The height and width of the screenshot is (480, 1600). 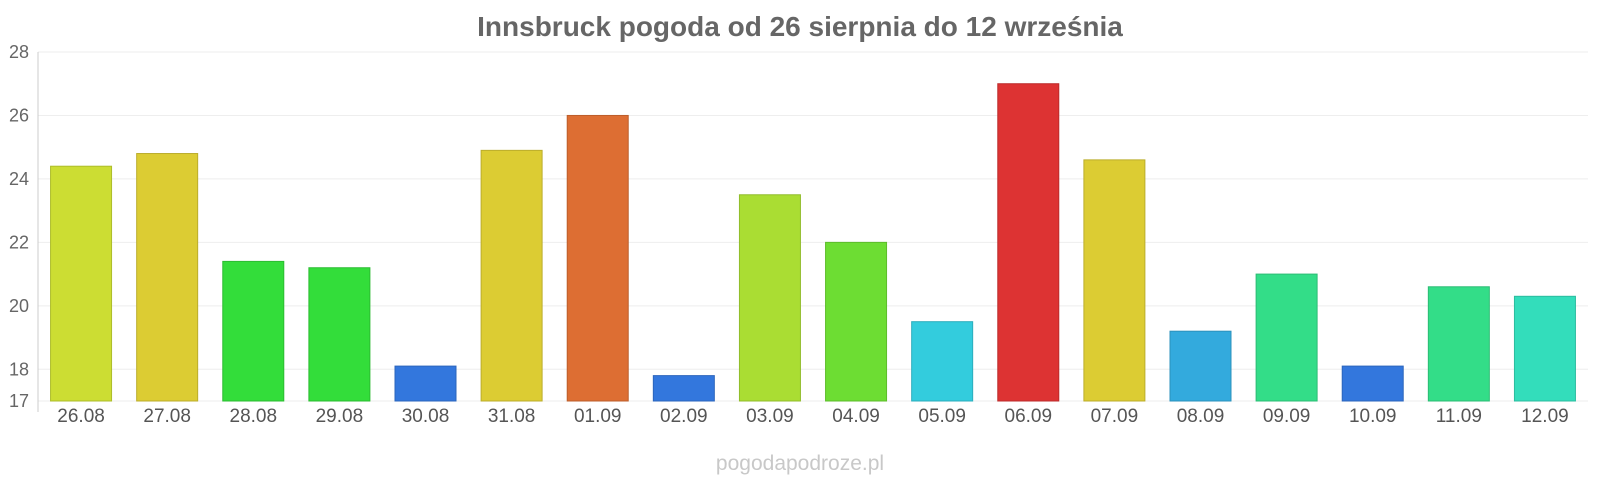 I want to click on bar-02.09, so click(x=683, y=388).